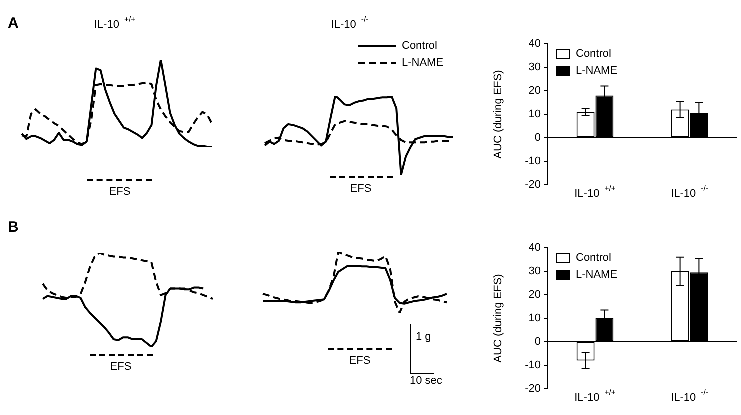 The width and height of the screenshot is (741, 415). What do you see at coordinates (426, 381) in the screenshot?
I see `text: 10 sec` at bounding box center [426, 381].